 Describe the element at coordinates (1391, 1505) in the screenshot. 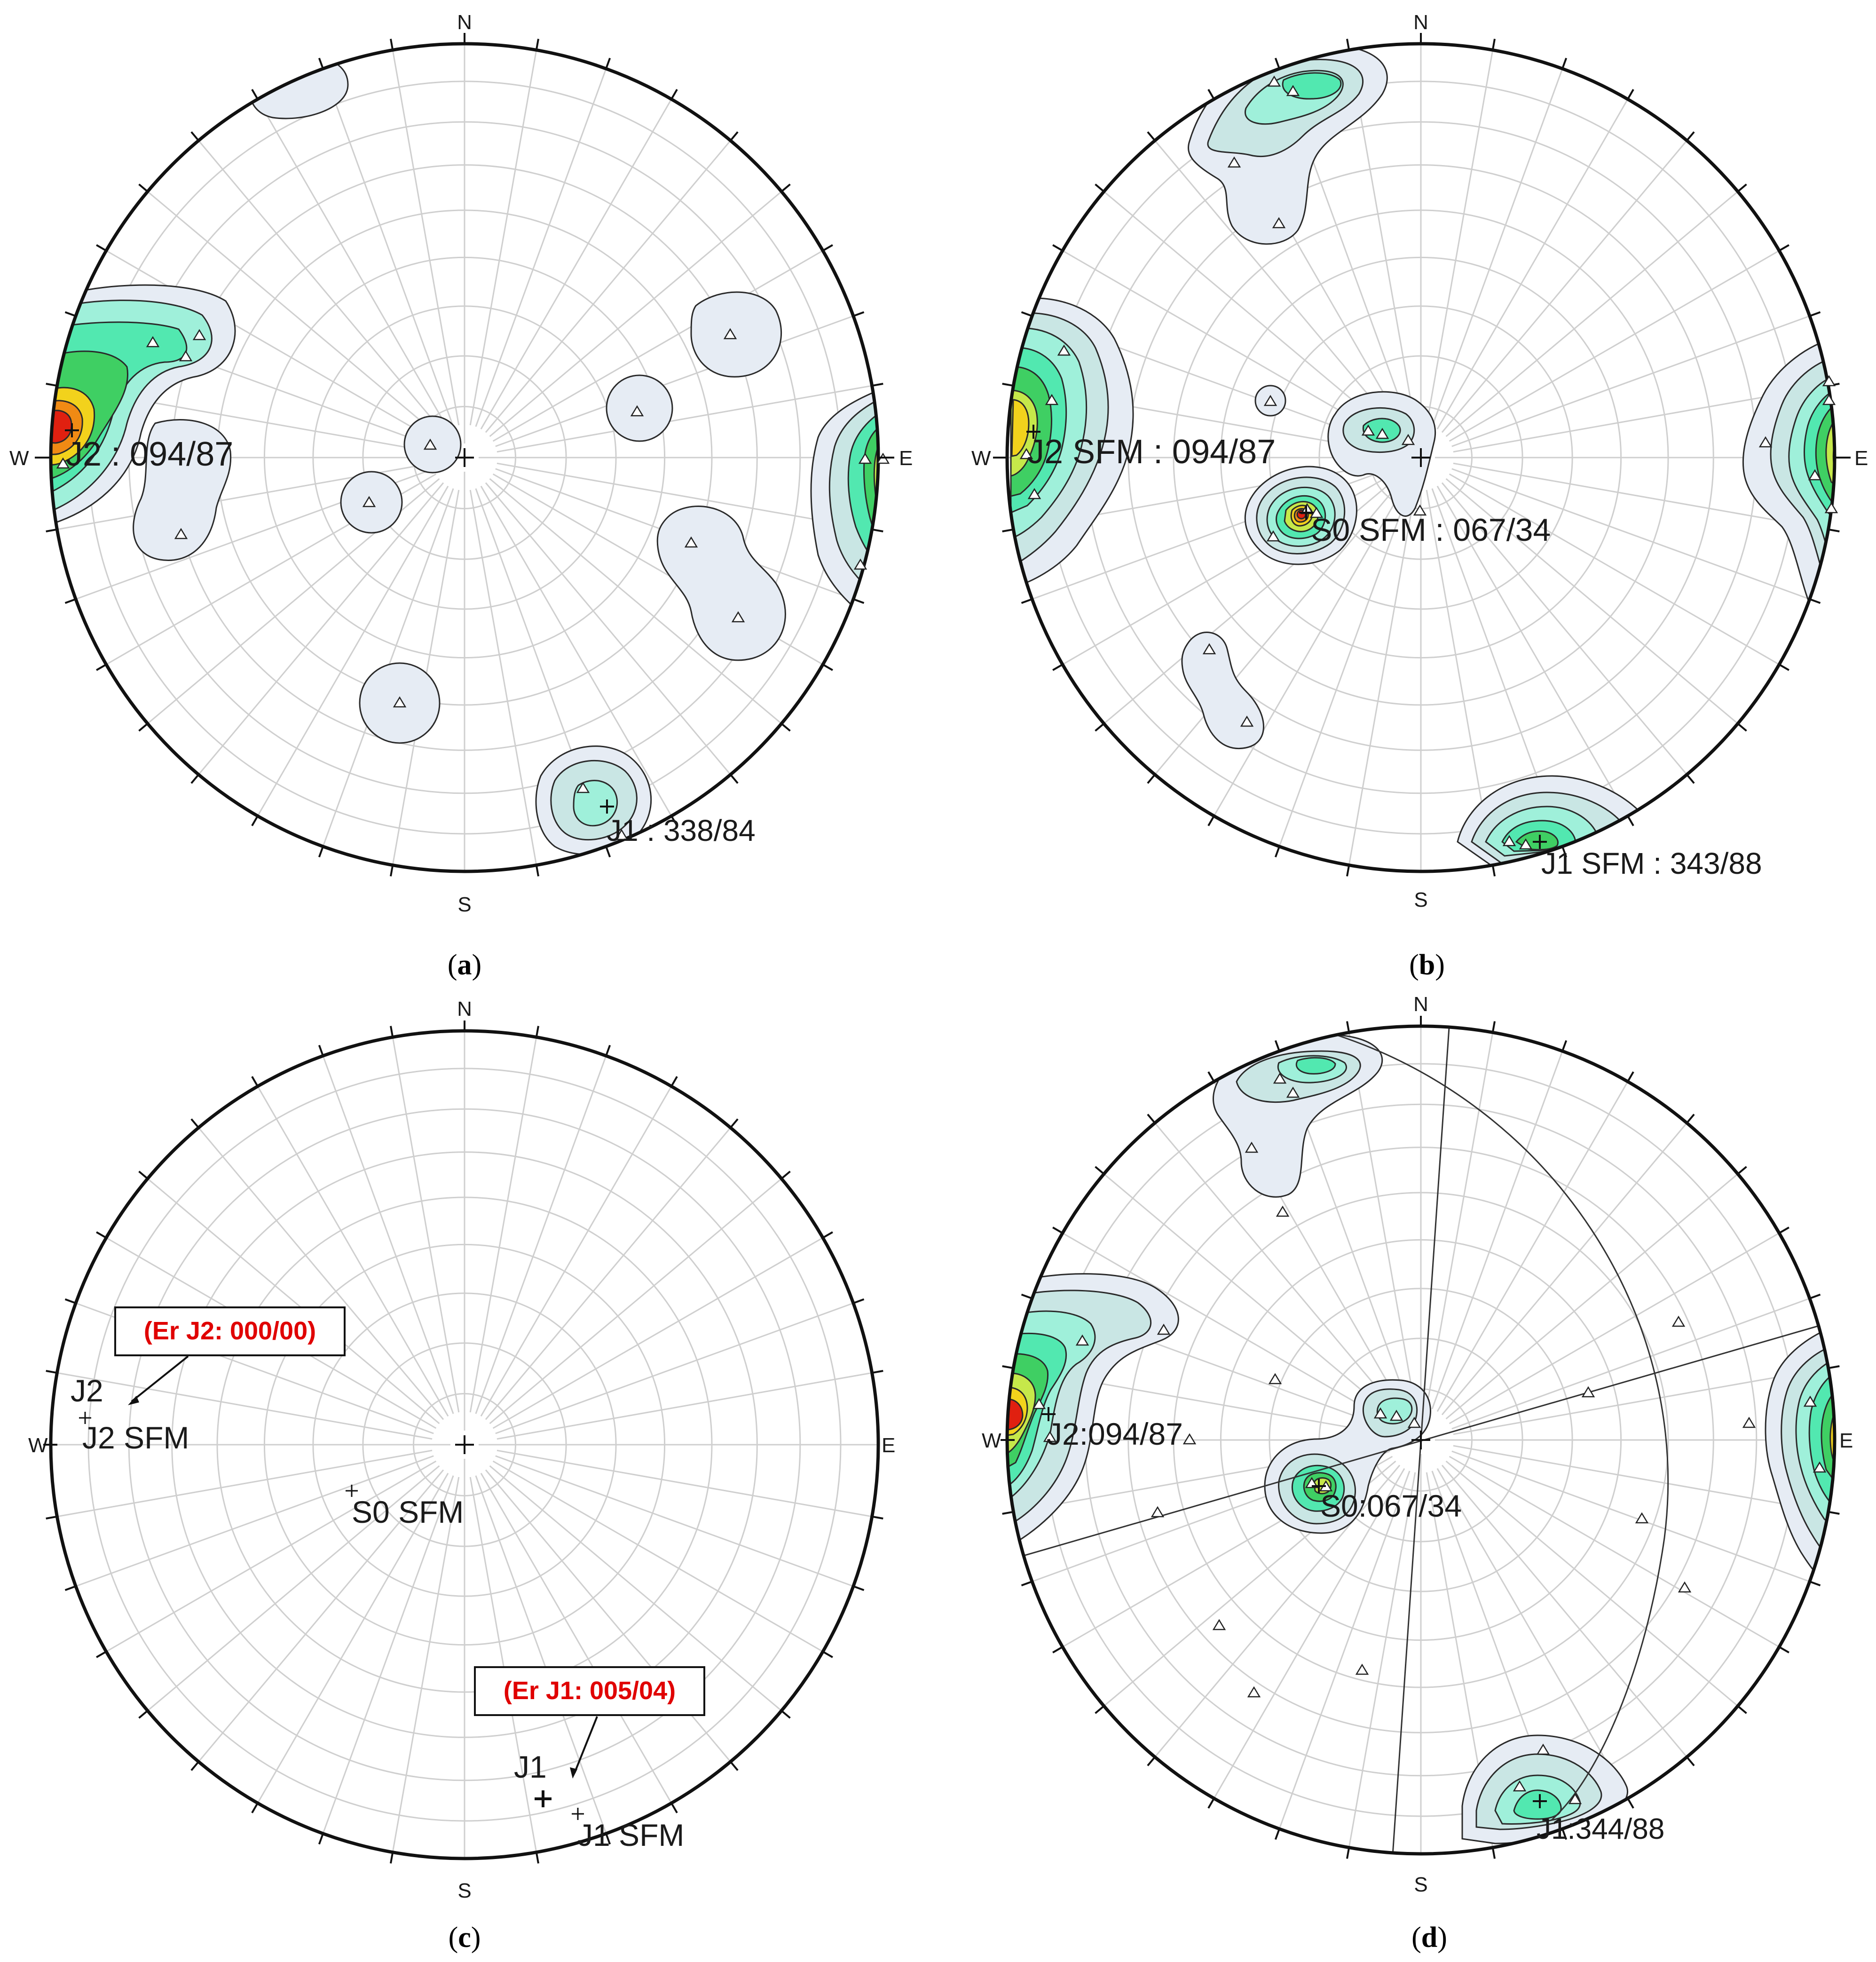

I see `set-label-s0: S0:067/34` at that location.